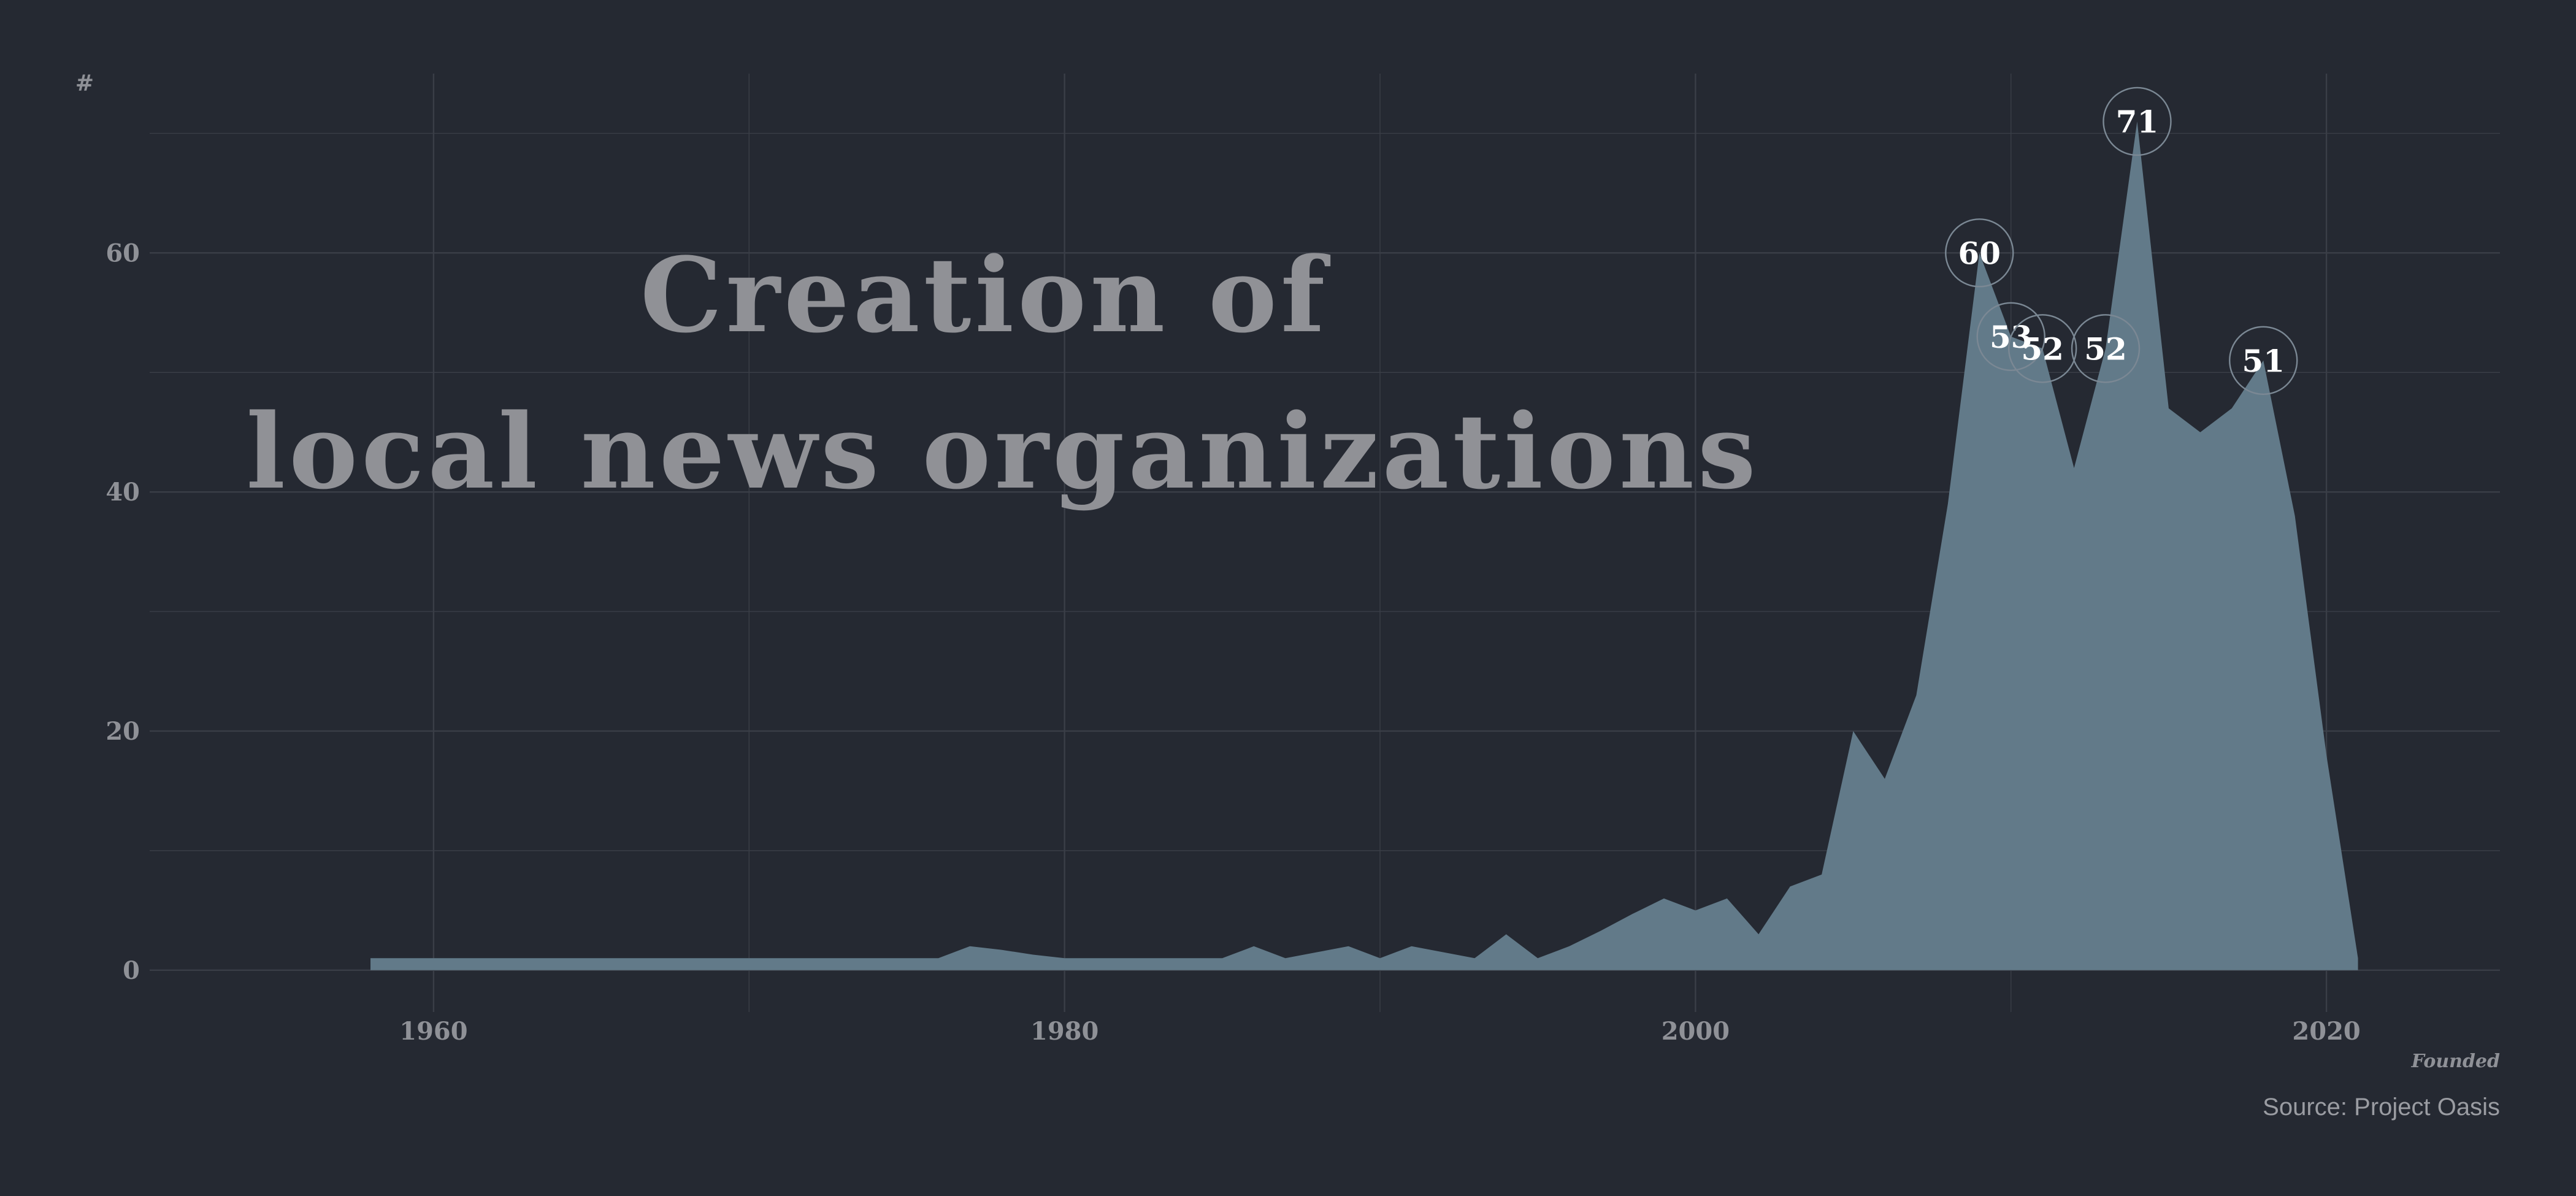 This screenshot has width=2576, height=1196. I want to click on y-tick-label: 40, so click(122, 492).